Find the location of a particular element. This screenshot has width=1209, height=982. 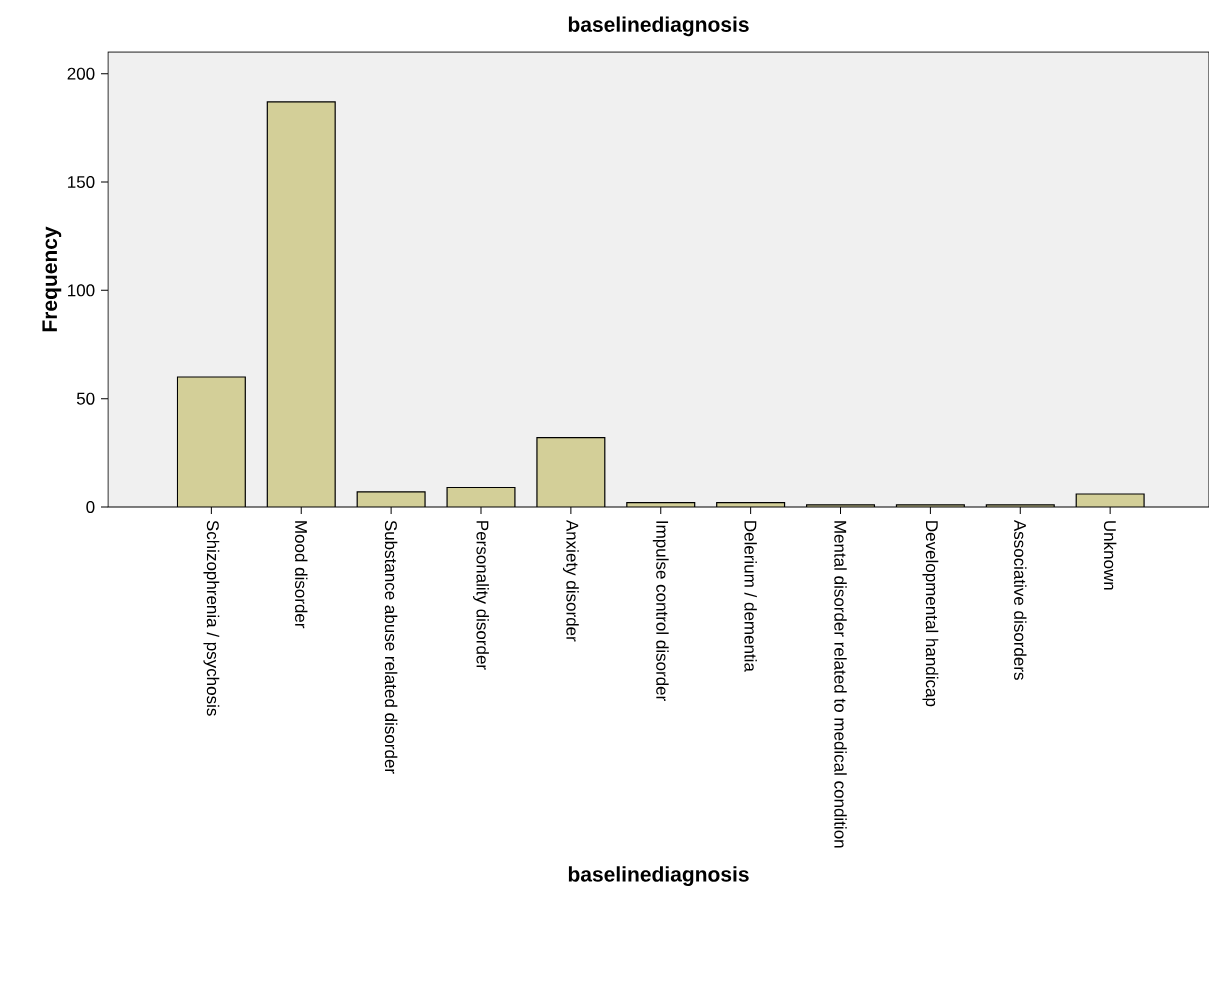

x-tick-label: Anxiety disorder is located at coordinates (570, 580).